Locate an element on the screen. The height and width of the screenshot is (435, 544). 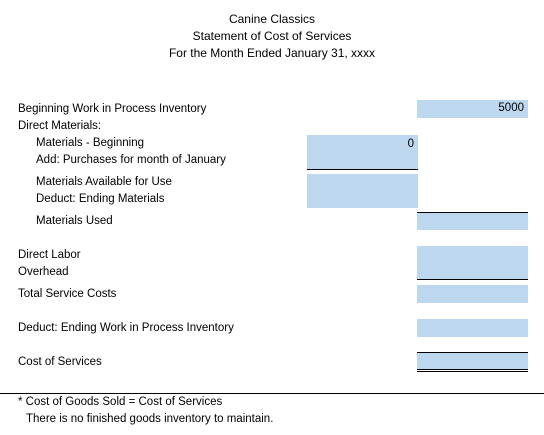
footnote-separator is located at coordinates (272, 393).